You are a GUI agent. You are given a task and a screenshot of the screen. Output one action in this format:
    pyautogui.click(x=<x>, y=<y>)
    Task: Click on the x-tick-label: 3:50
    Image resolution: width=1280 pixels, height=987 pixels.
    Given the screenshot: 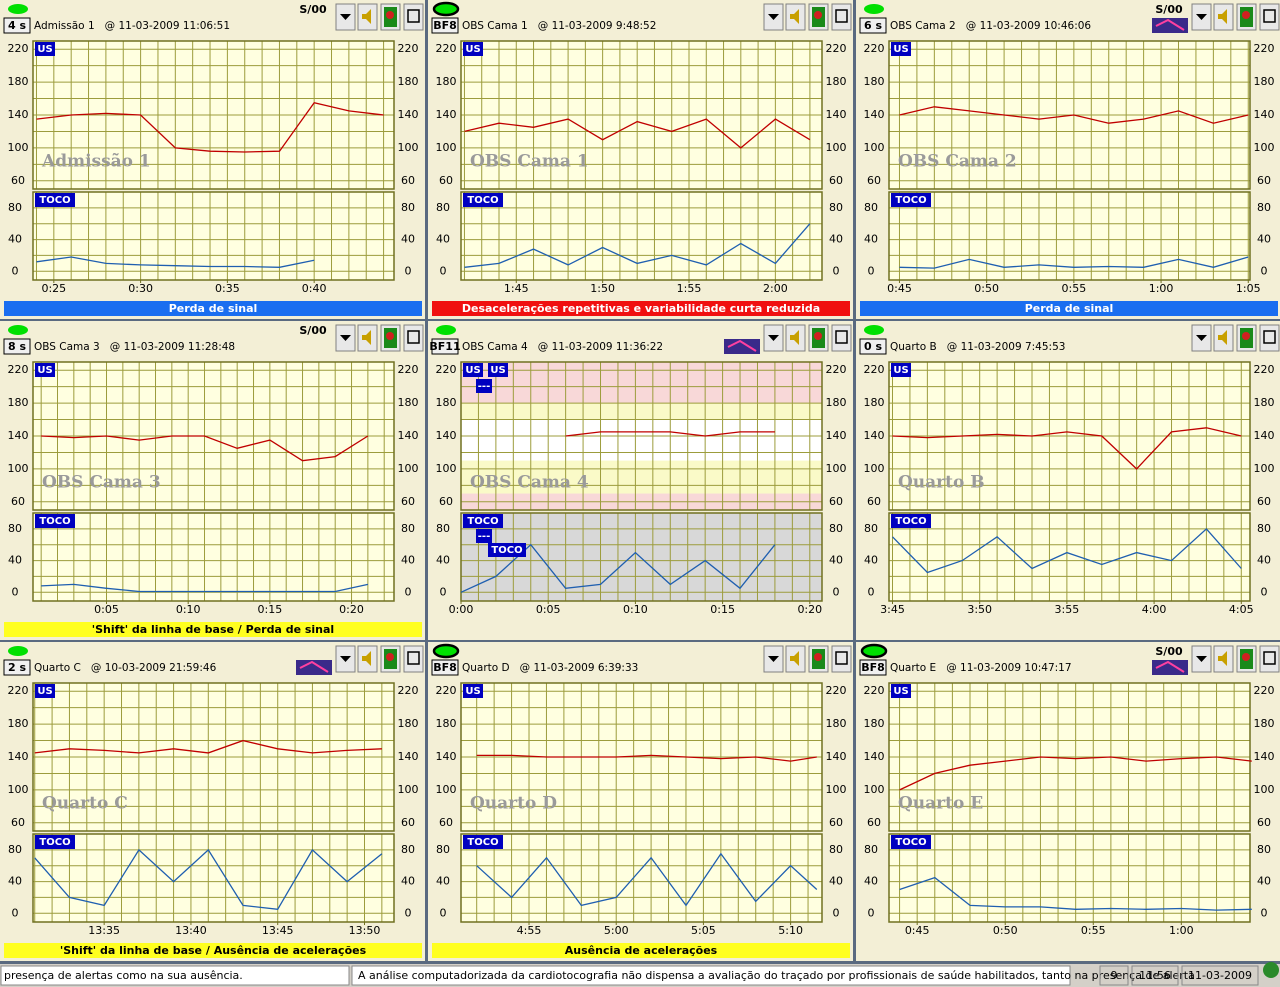 What is the action you would take?
    pyautogui.click(x=979, y=609)
    